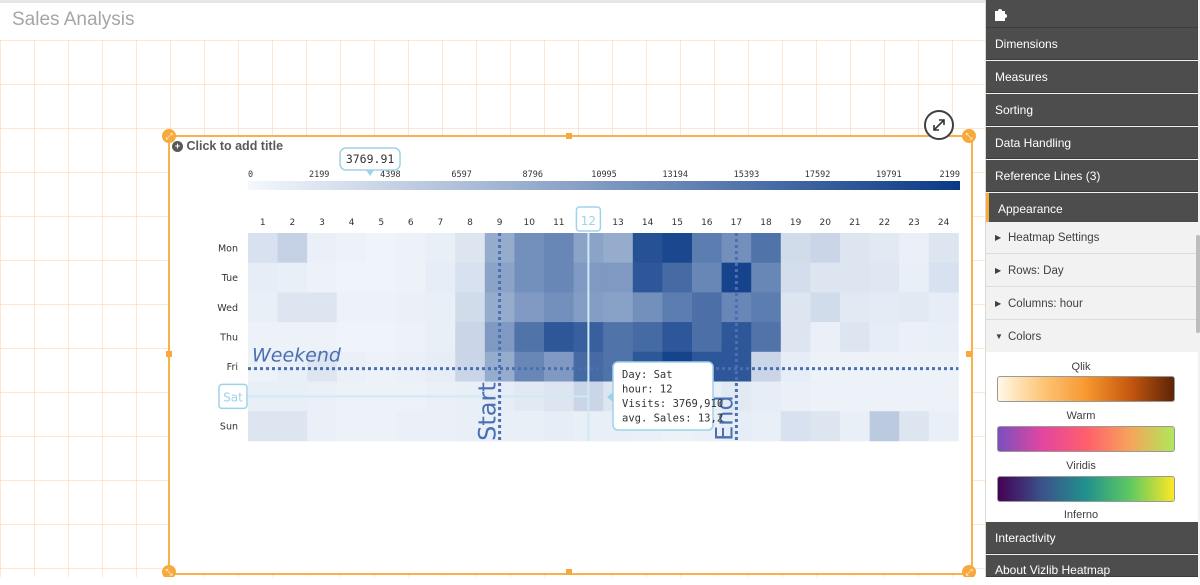 The image size is (1200, 585). What do you see at coordinates (969, 571) in the screenshot?
I see `resize-handle-bottom-right: ⤢` at bounding box center [969, 571].